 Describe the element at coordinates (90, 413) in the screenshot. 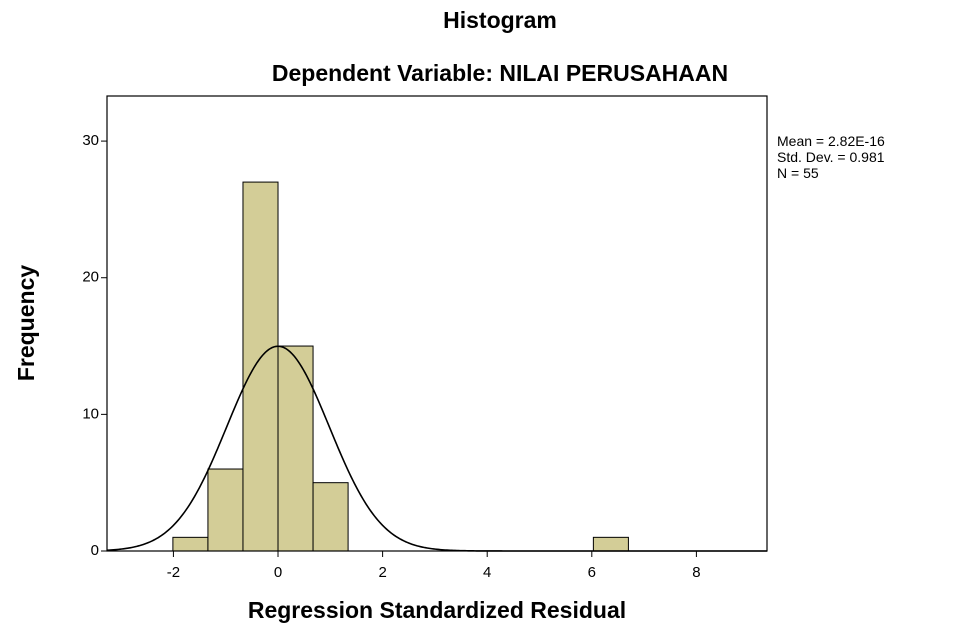

I see `y-tick-label: 10` at that location.